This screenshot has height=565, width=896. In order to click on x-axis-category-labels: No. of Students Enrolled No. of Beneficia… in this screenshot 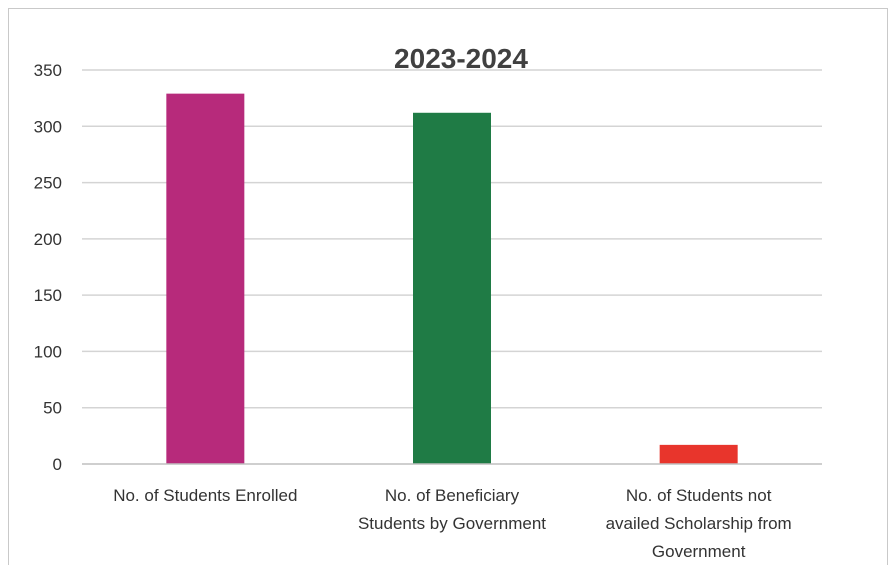, I will do `click(452, 523)`.